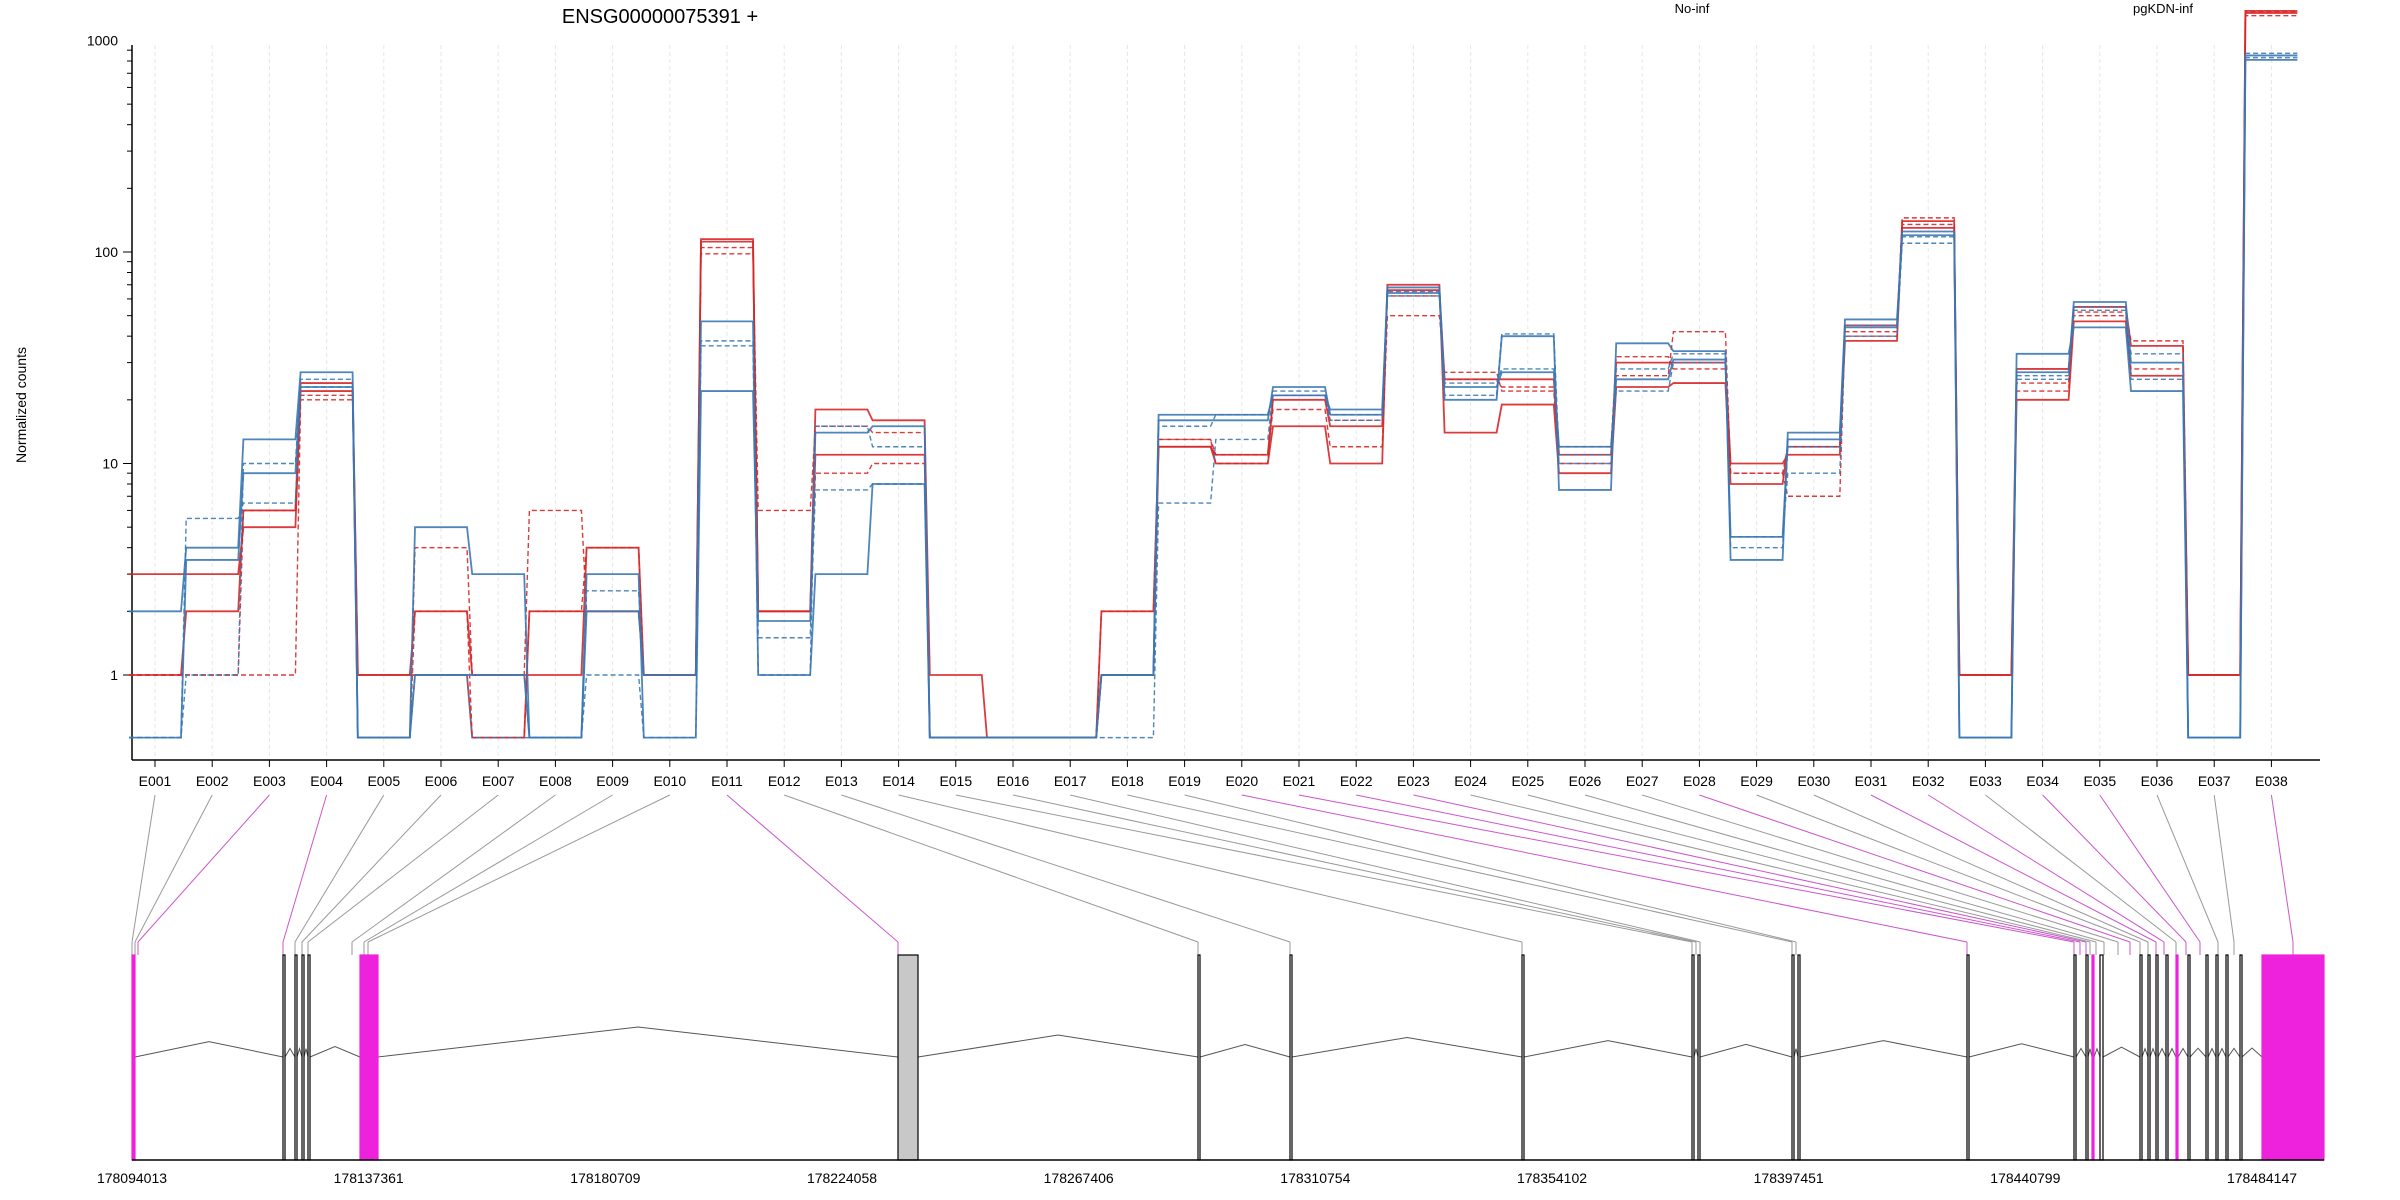  I want to click on y-ticks: 1 10 100 1000, so click(109, 358).